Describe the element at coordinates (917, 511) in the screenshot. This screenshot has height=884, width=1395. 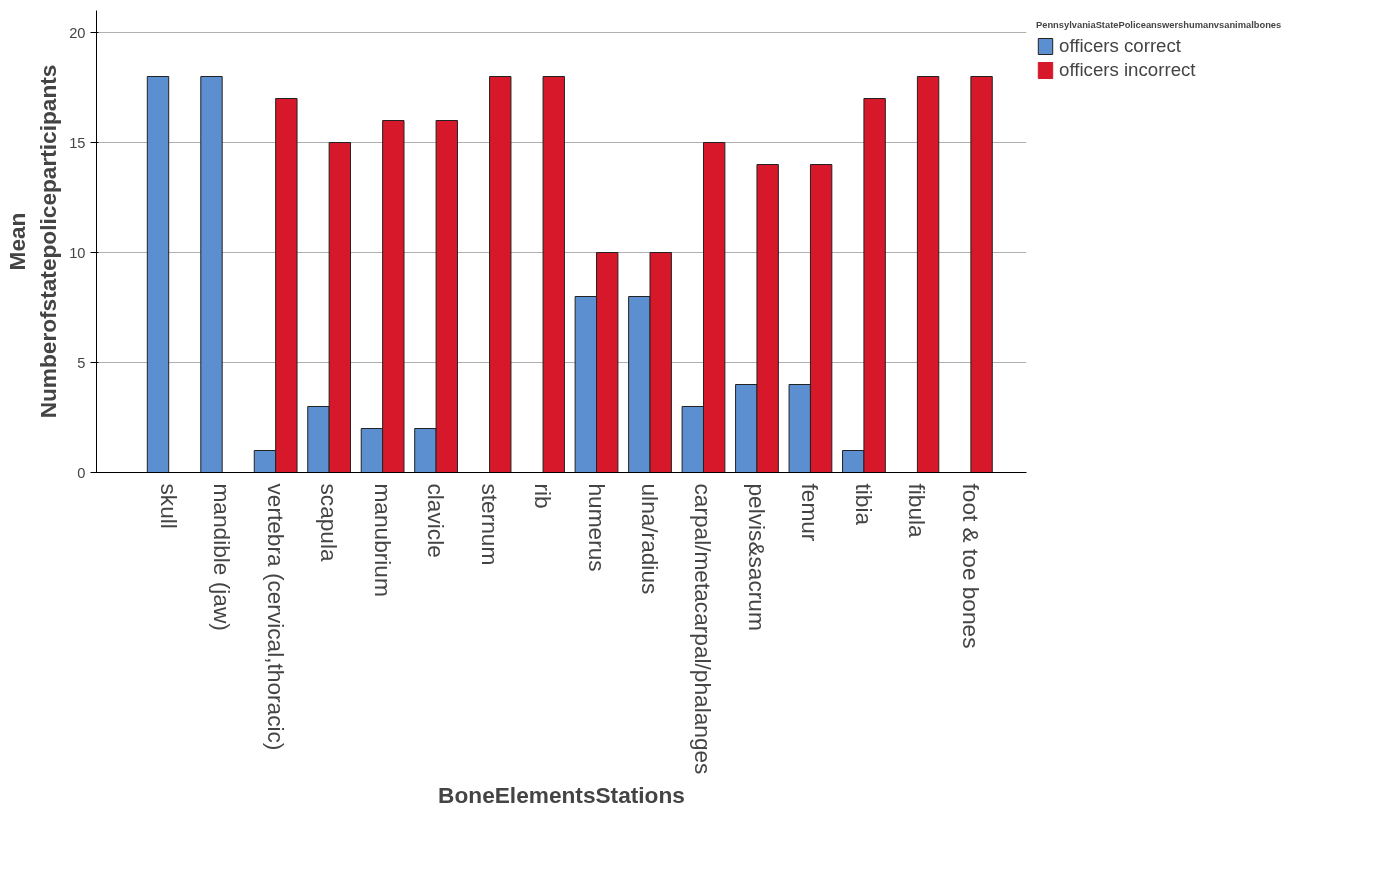
I see `x-tick-label: fibula` at that location.